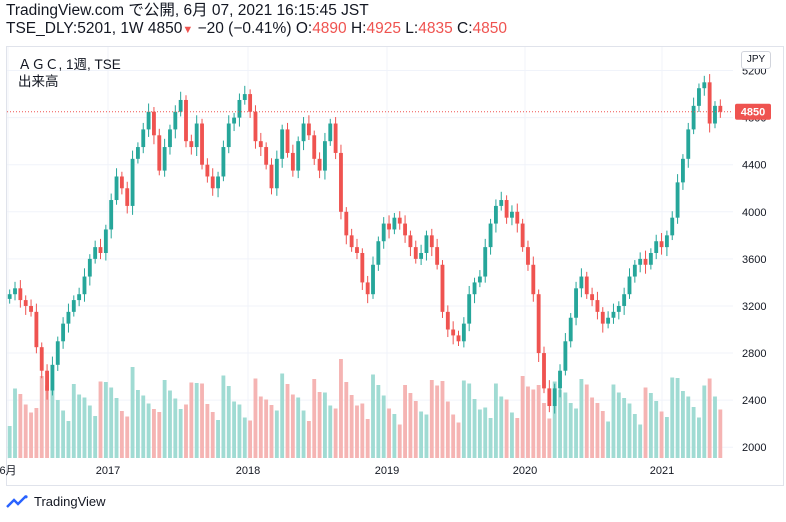 This screenshot has width=786, height=522. I want to click on chart-legend: ＡＧＣ, 1週, TSE 出来高, so click(69, 73).